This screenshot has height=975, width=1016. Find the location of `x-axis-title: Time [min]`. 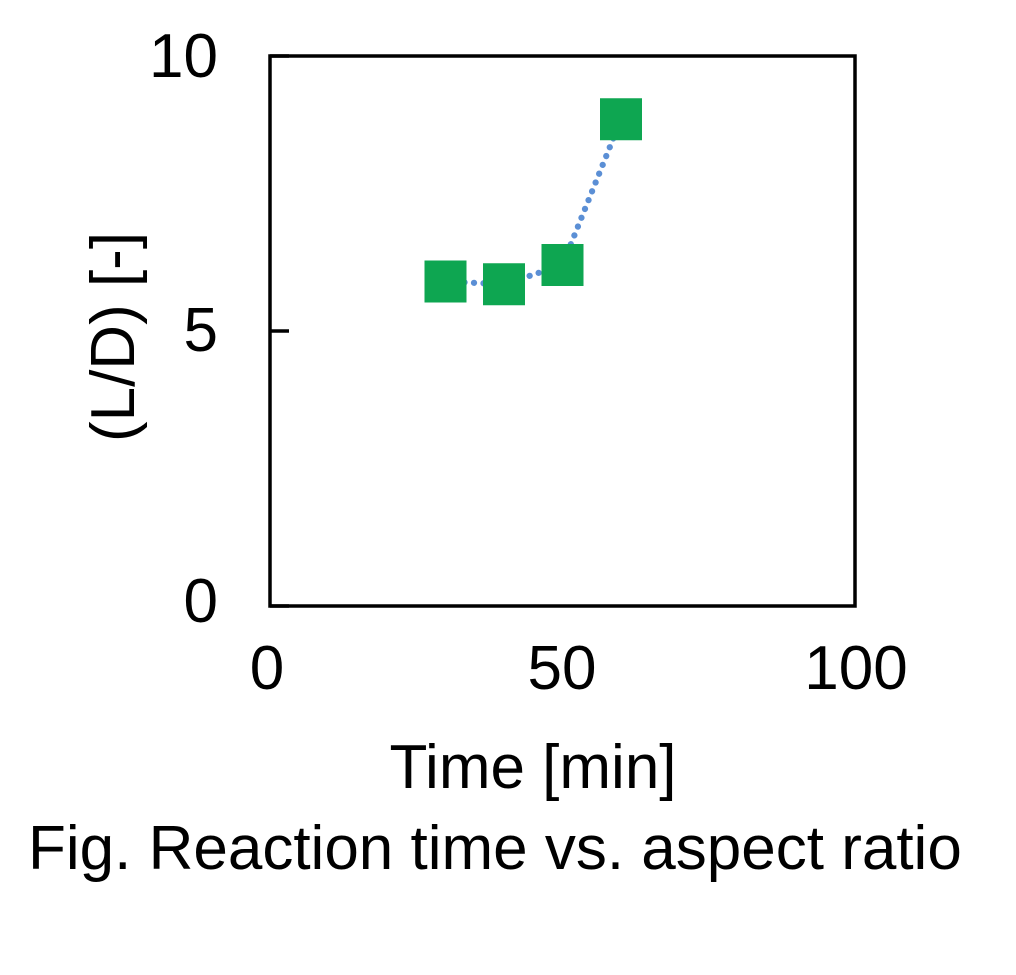

x-axis-title: Time [min] is located at coordinates (533, 767).